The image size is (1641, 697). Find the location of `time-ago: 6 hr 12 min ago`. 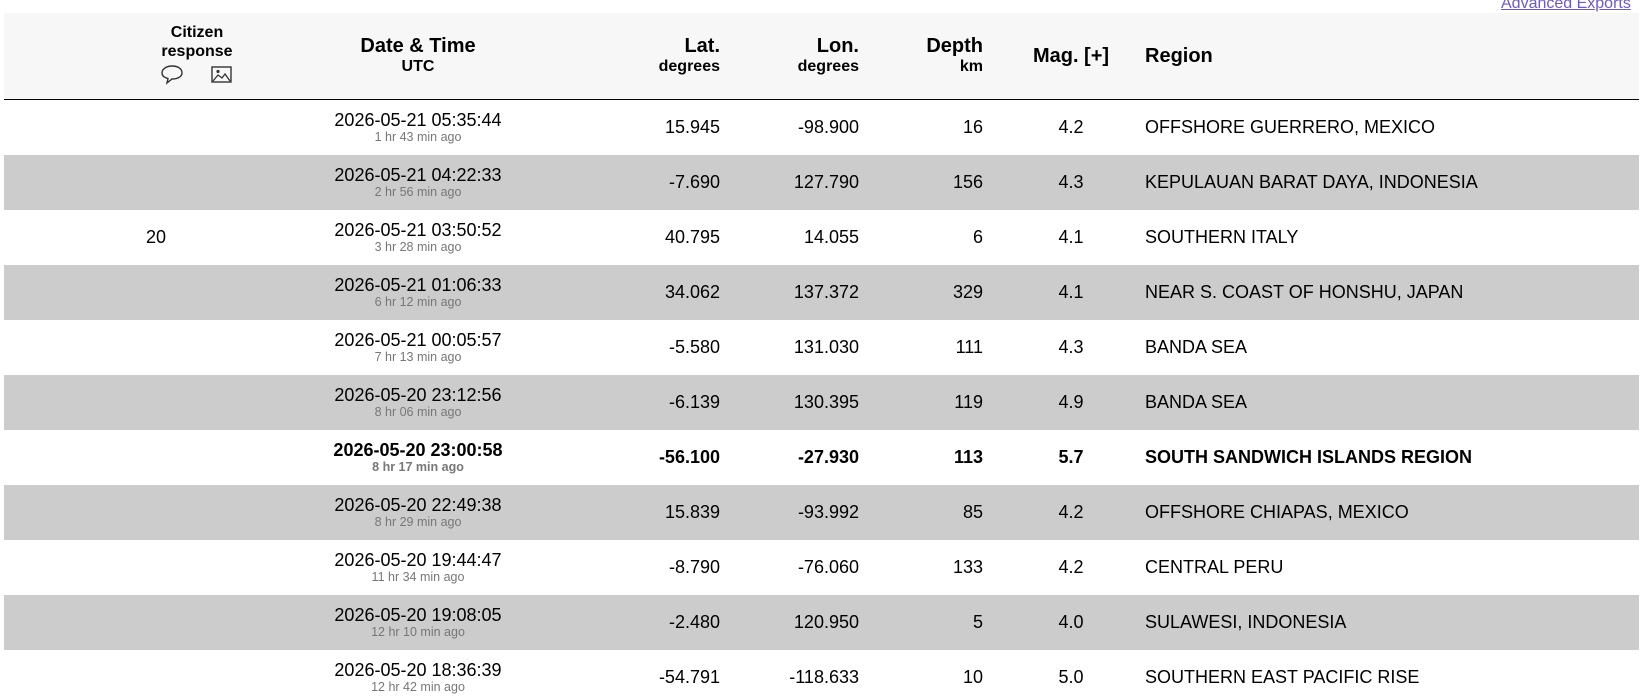

time-ago: 6 hr 12 min ago is located at coordinates (418, 301).